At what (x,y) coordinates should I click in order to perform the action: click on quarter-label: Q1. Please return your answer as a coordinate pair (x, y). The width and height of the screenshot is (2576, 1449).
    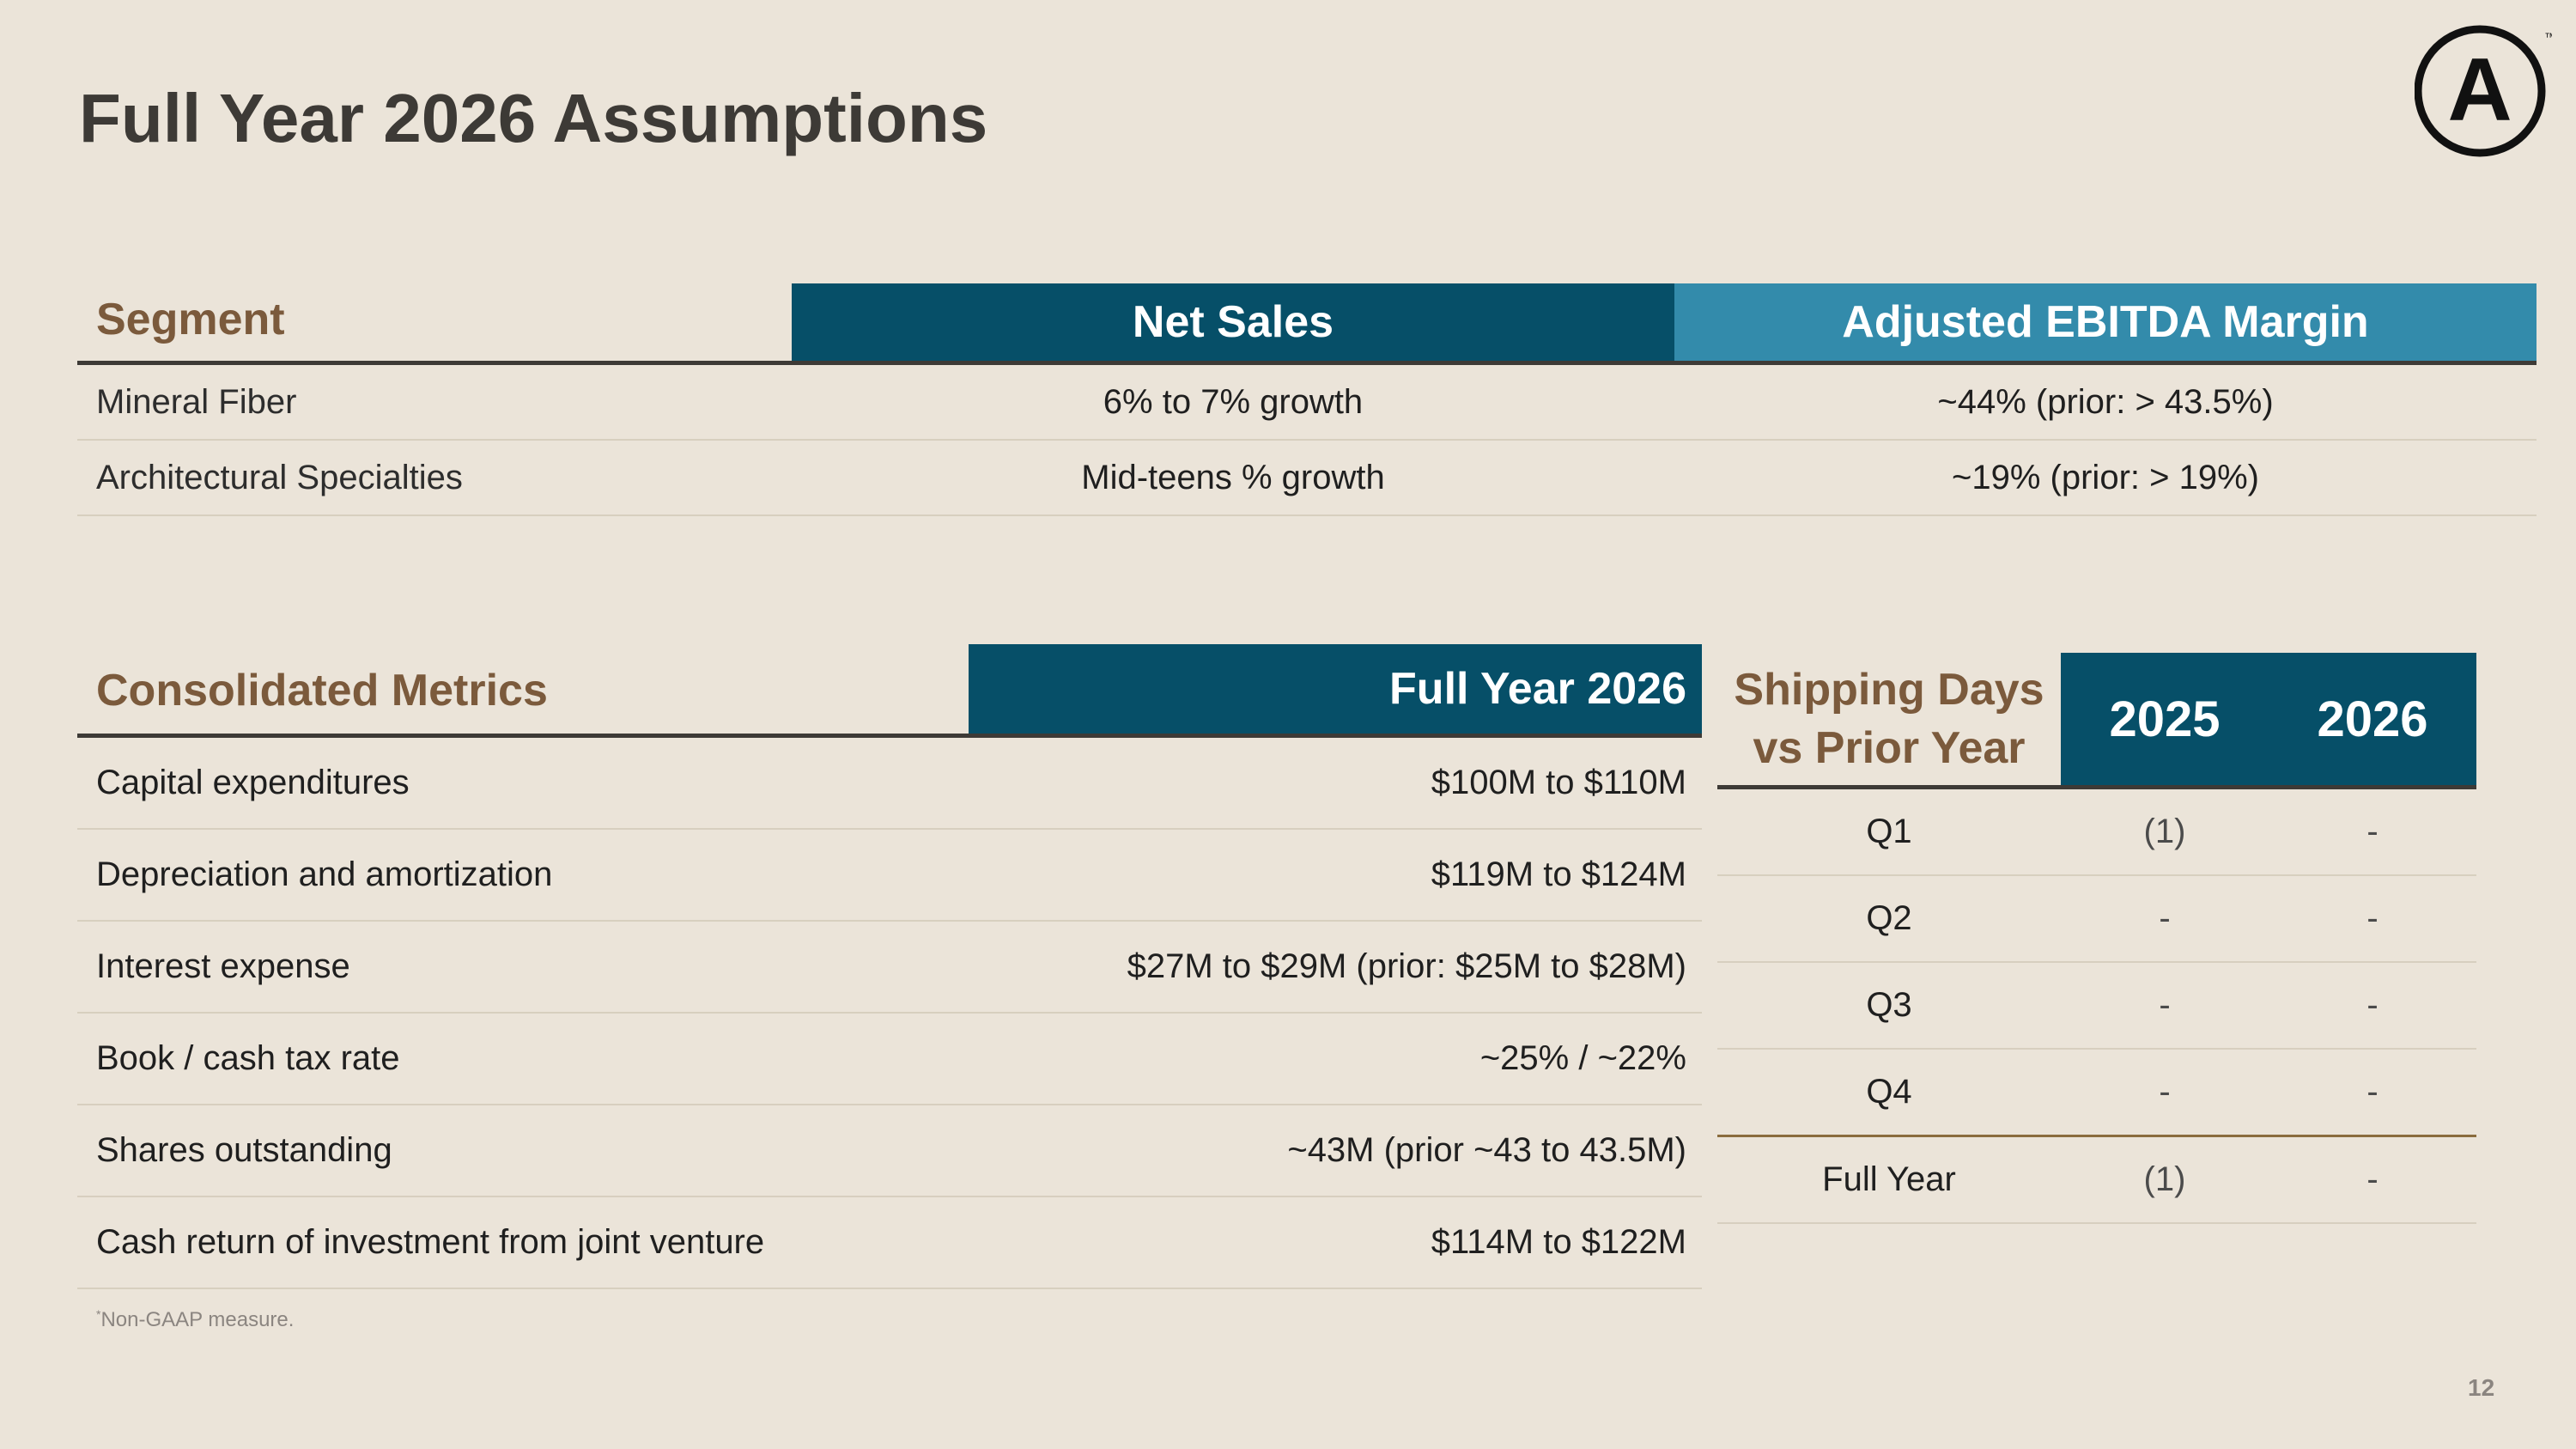
    Looking at the image, I should click on (1889, 831).